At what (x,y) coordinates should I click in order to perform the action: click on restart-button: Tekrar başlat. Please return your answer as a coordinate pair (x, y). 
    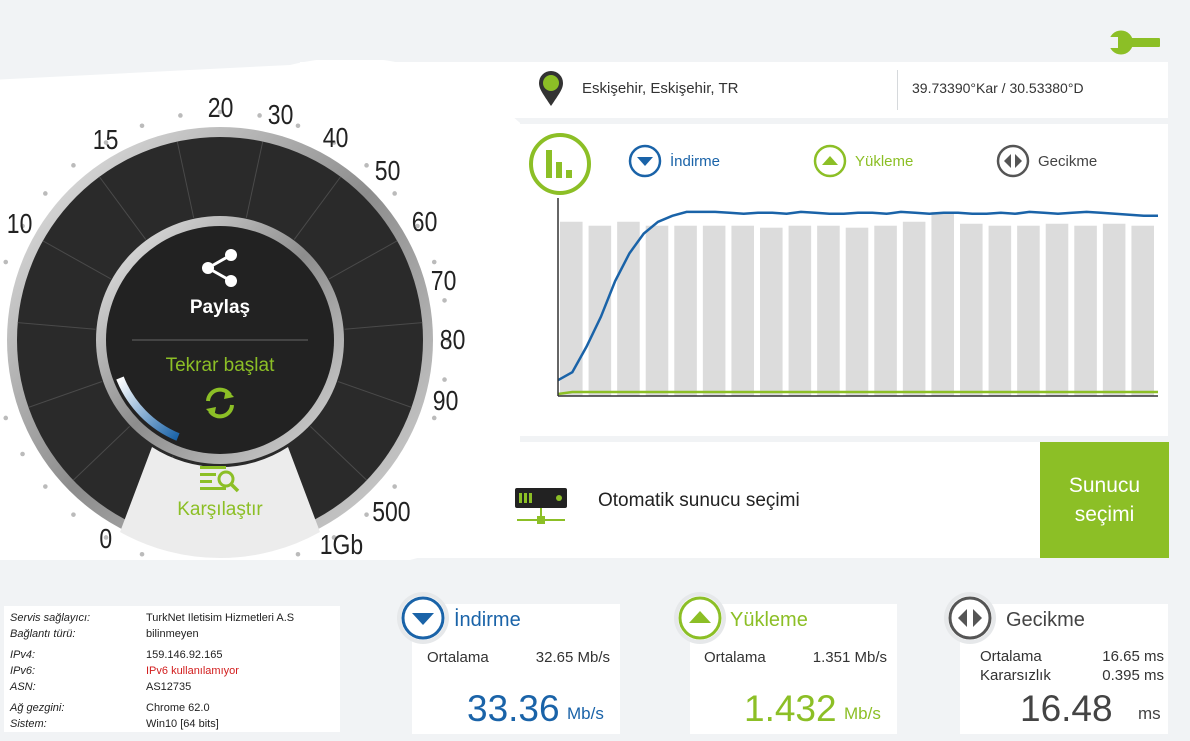
    Looking at the image, I should click on (220, 391).